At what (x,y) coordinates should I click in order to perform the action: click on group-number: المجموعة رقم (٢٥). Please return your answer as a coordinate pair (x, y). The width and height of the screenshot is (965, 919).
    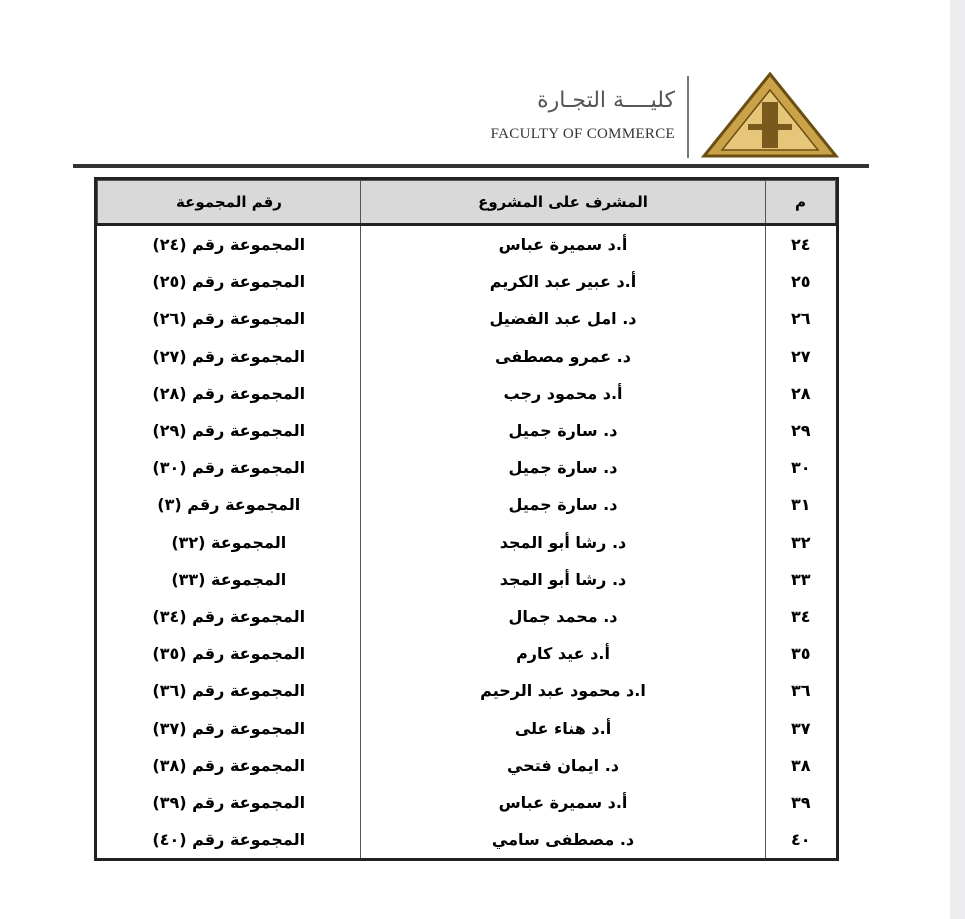
    Looking at the image, I should click on (229, 282).